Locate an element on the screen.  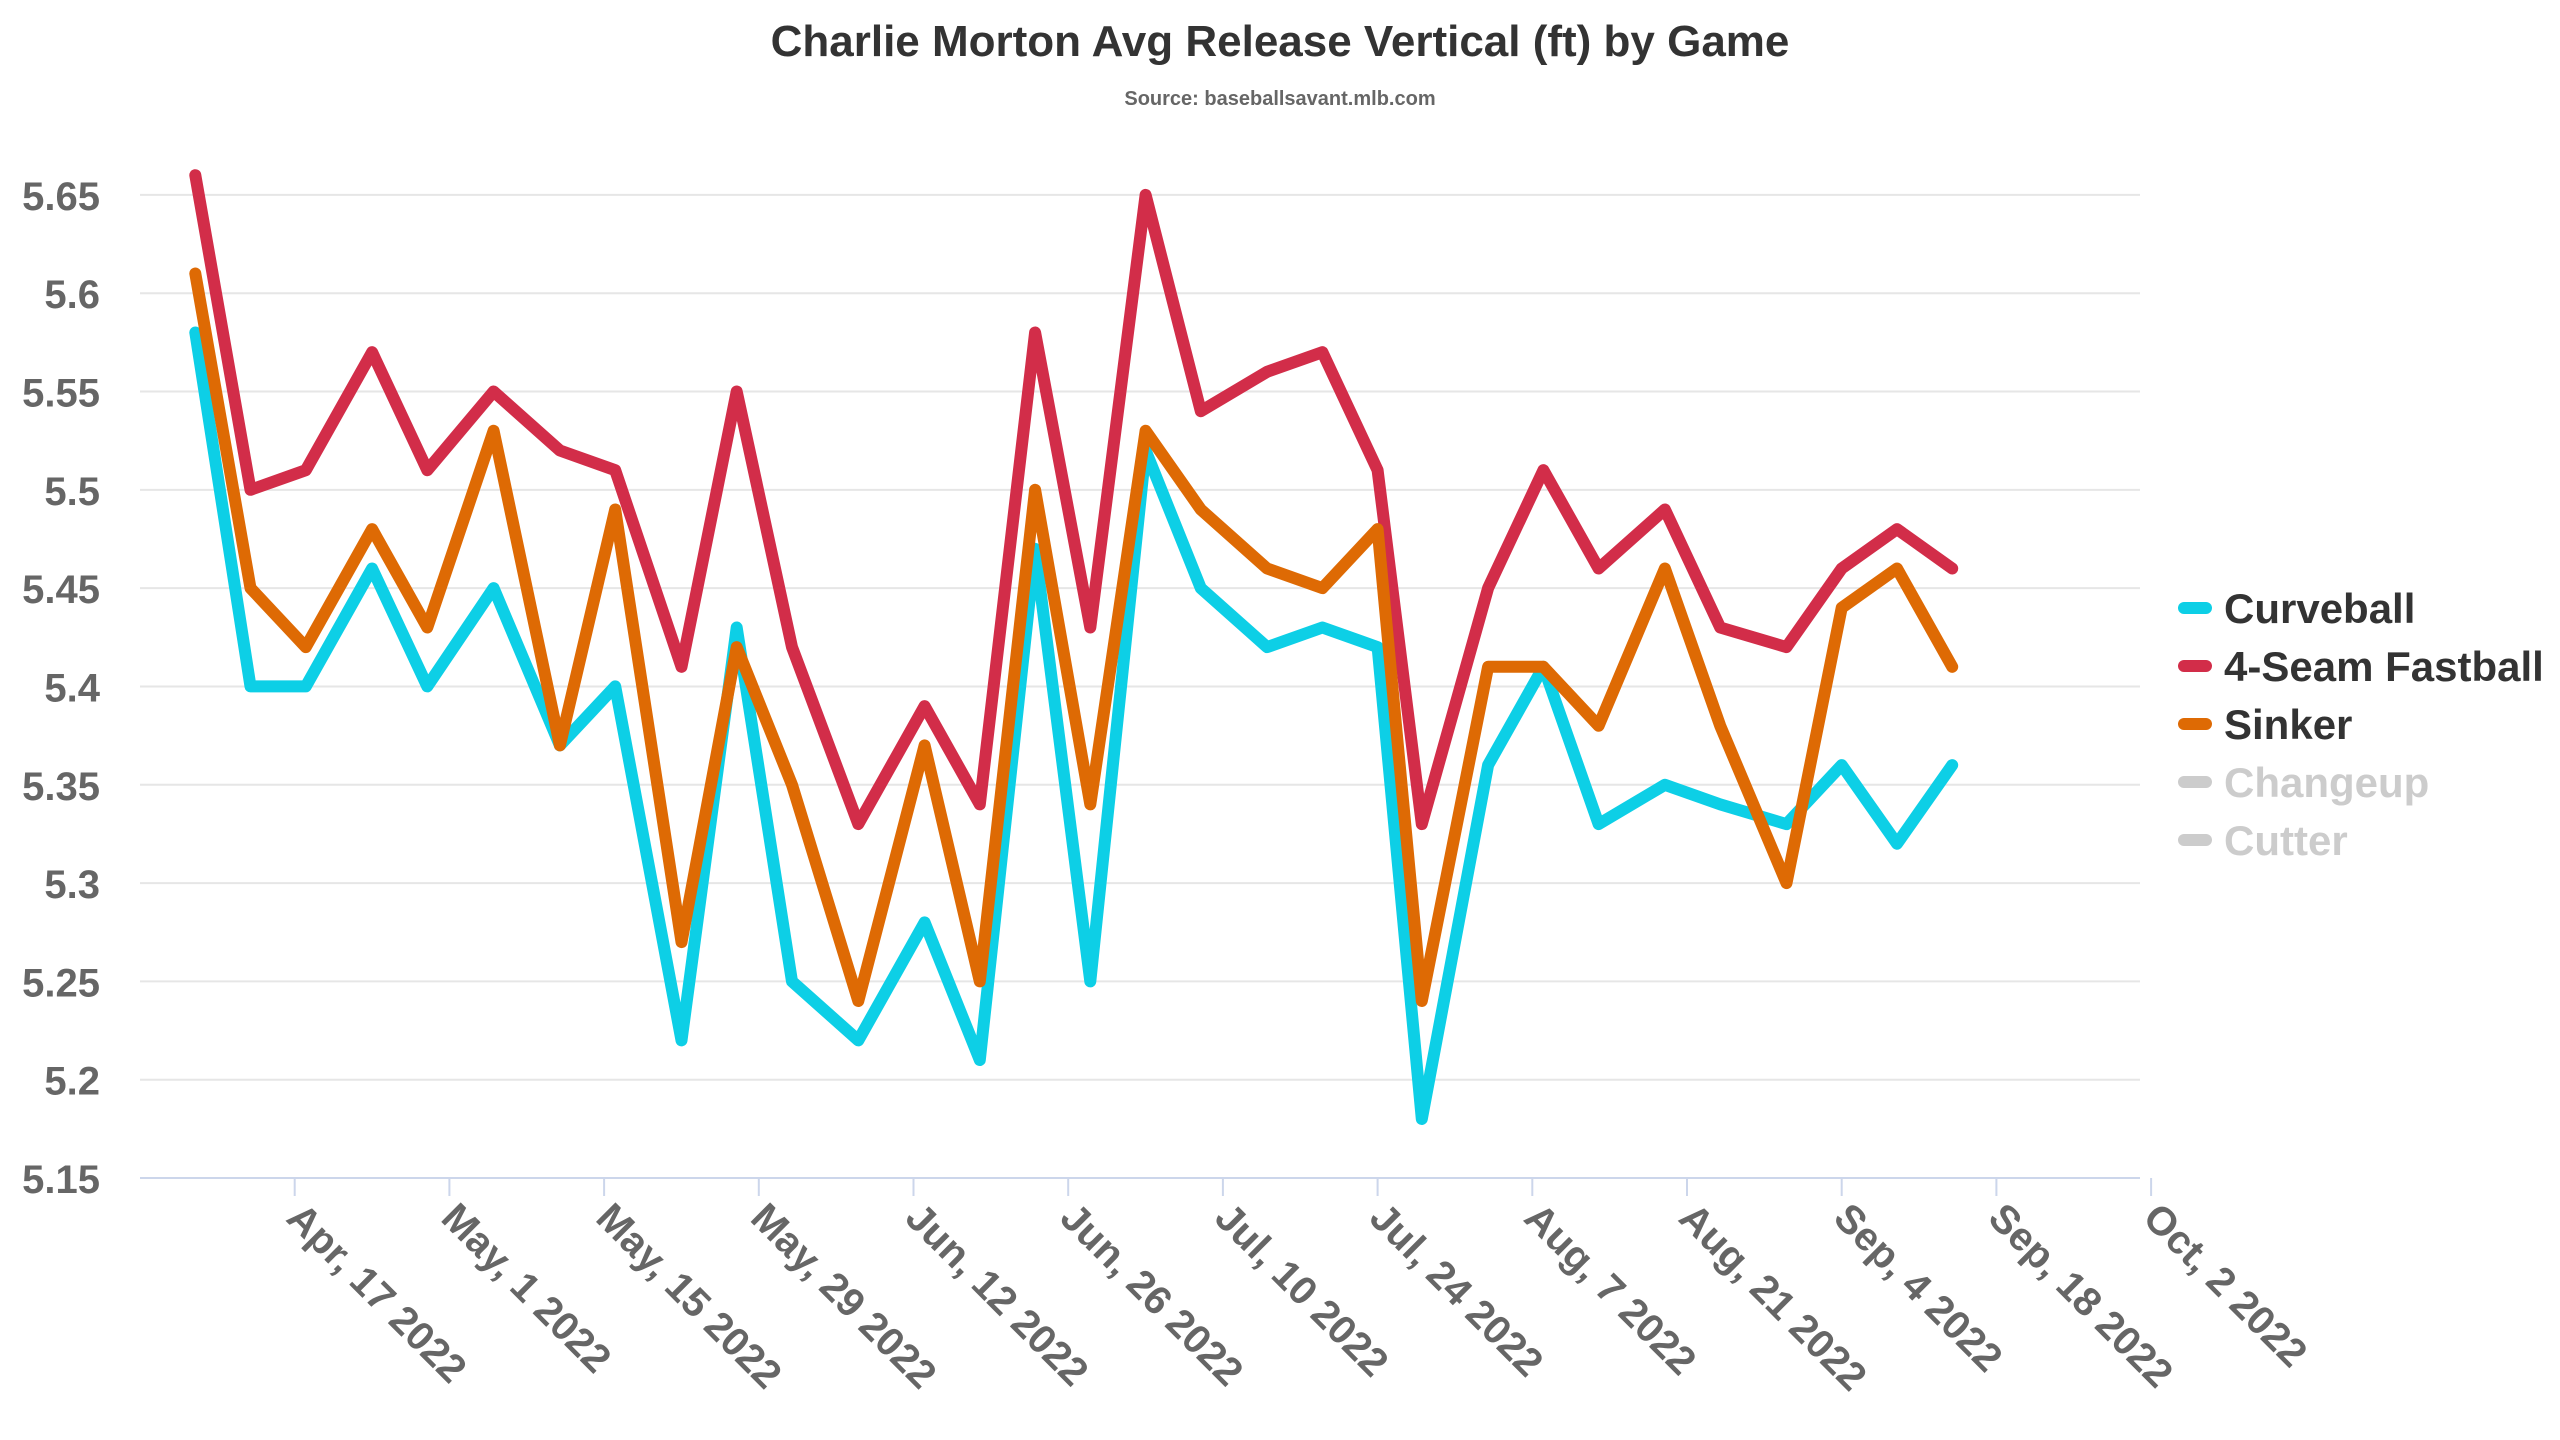
chart-subtitle: Source: baseballsavant.mlb.com is located at coordinates (1279, 99).